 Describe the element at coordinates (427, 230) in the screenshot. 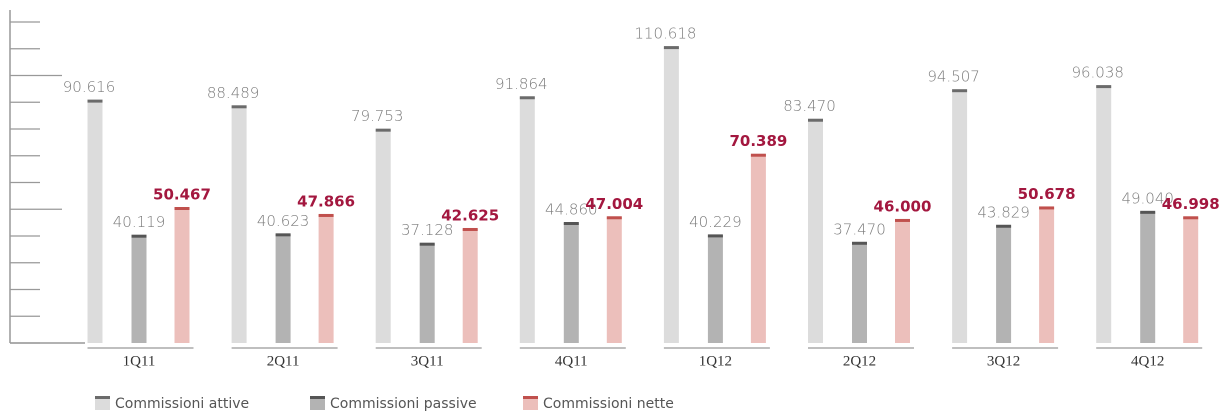

I see `value-label: 37.128` at that location.